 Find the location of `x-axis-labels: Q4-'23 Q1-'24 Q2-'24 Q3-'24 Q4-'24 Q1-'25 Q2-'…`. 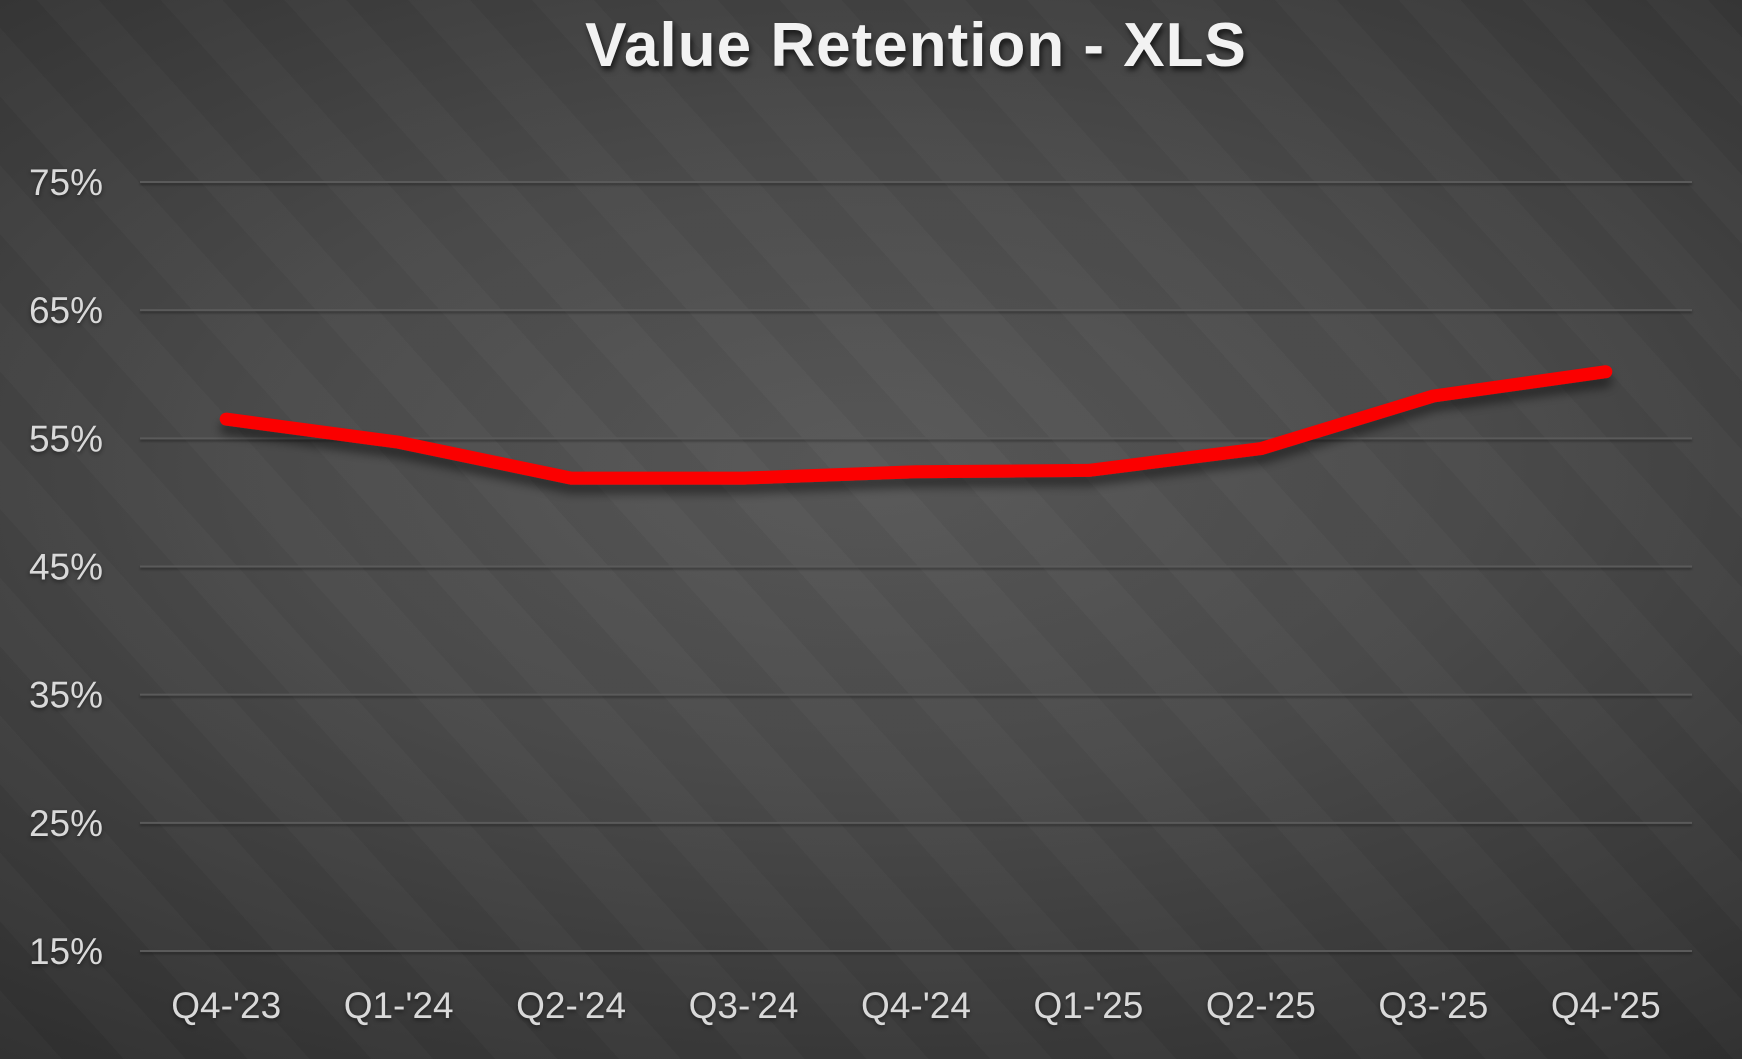

x-axis-labels: Q4-'23 Q1-'24 Q2-'24 Q3-'24 Q4-'24 Q1-'25 Q2-'… is located at coordinates (915, 1005).